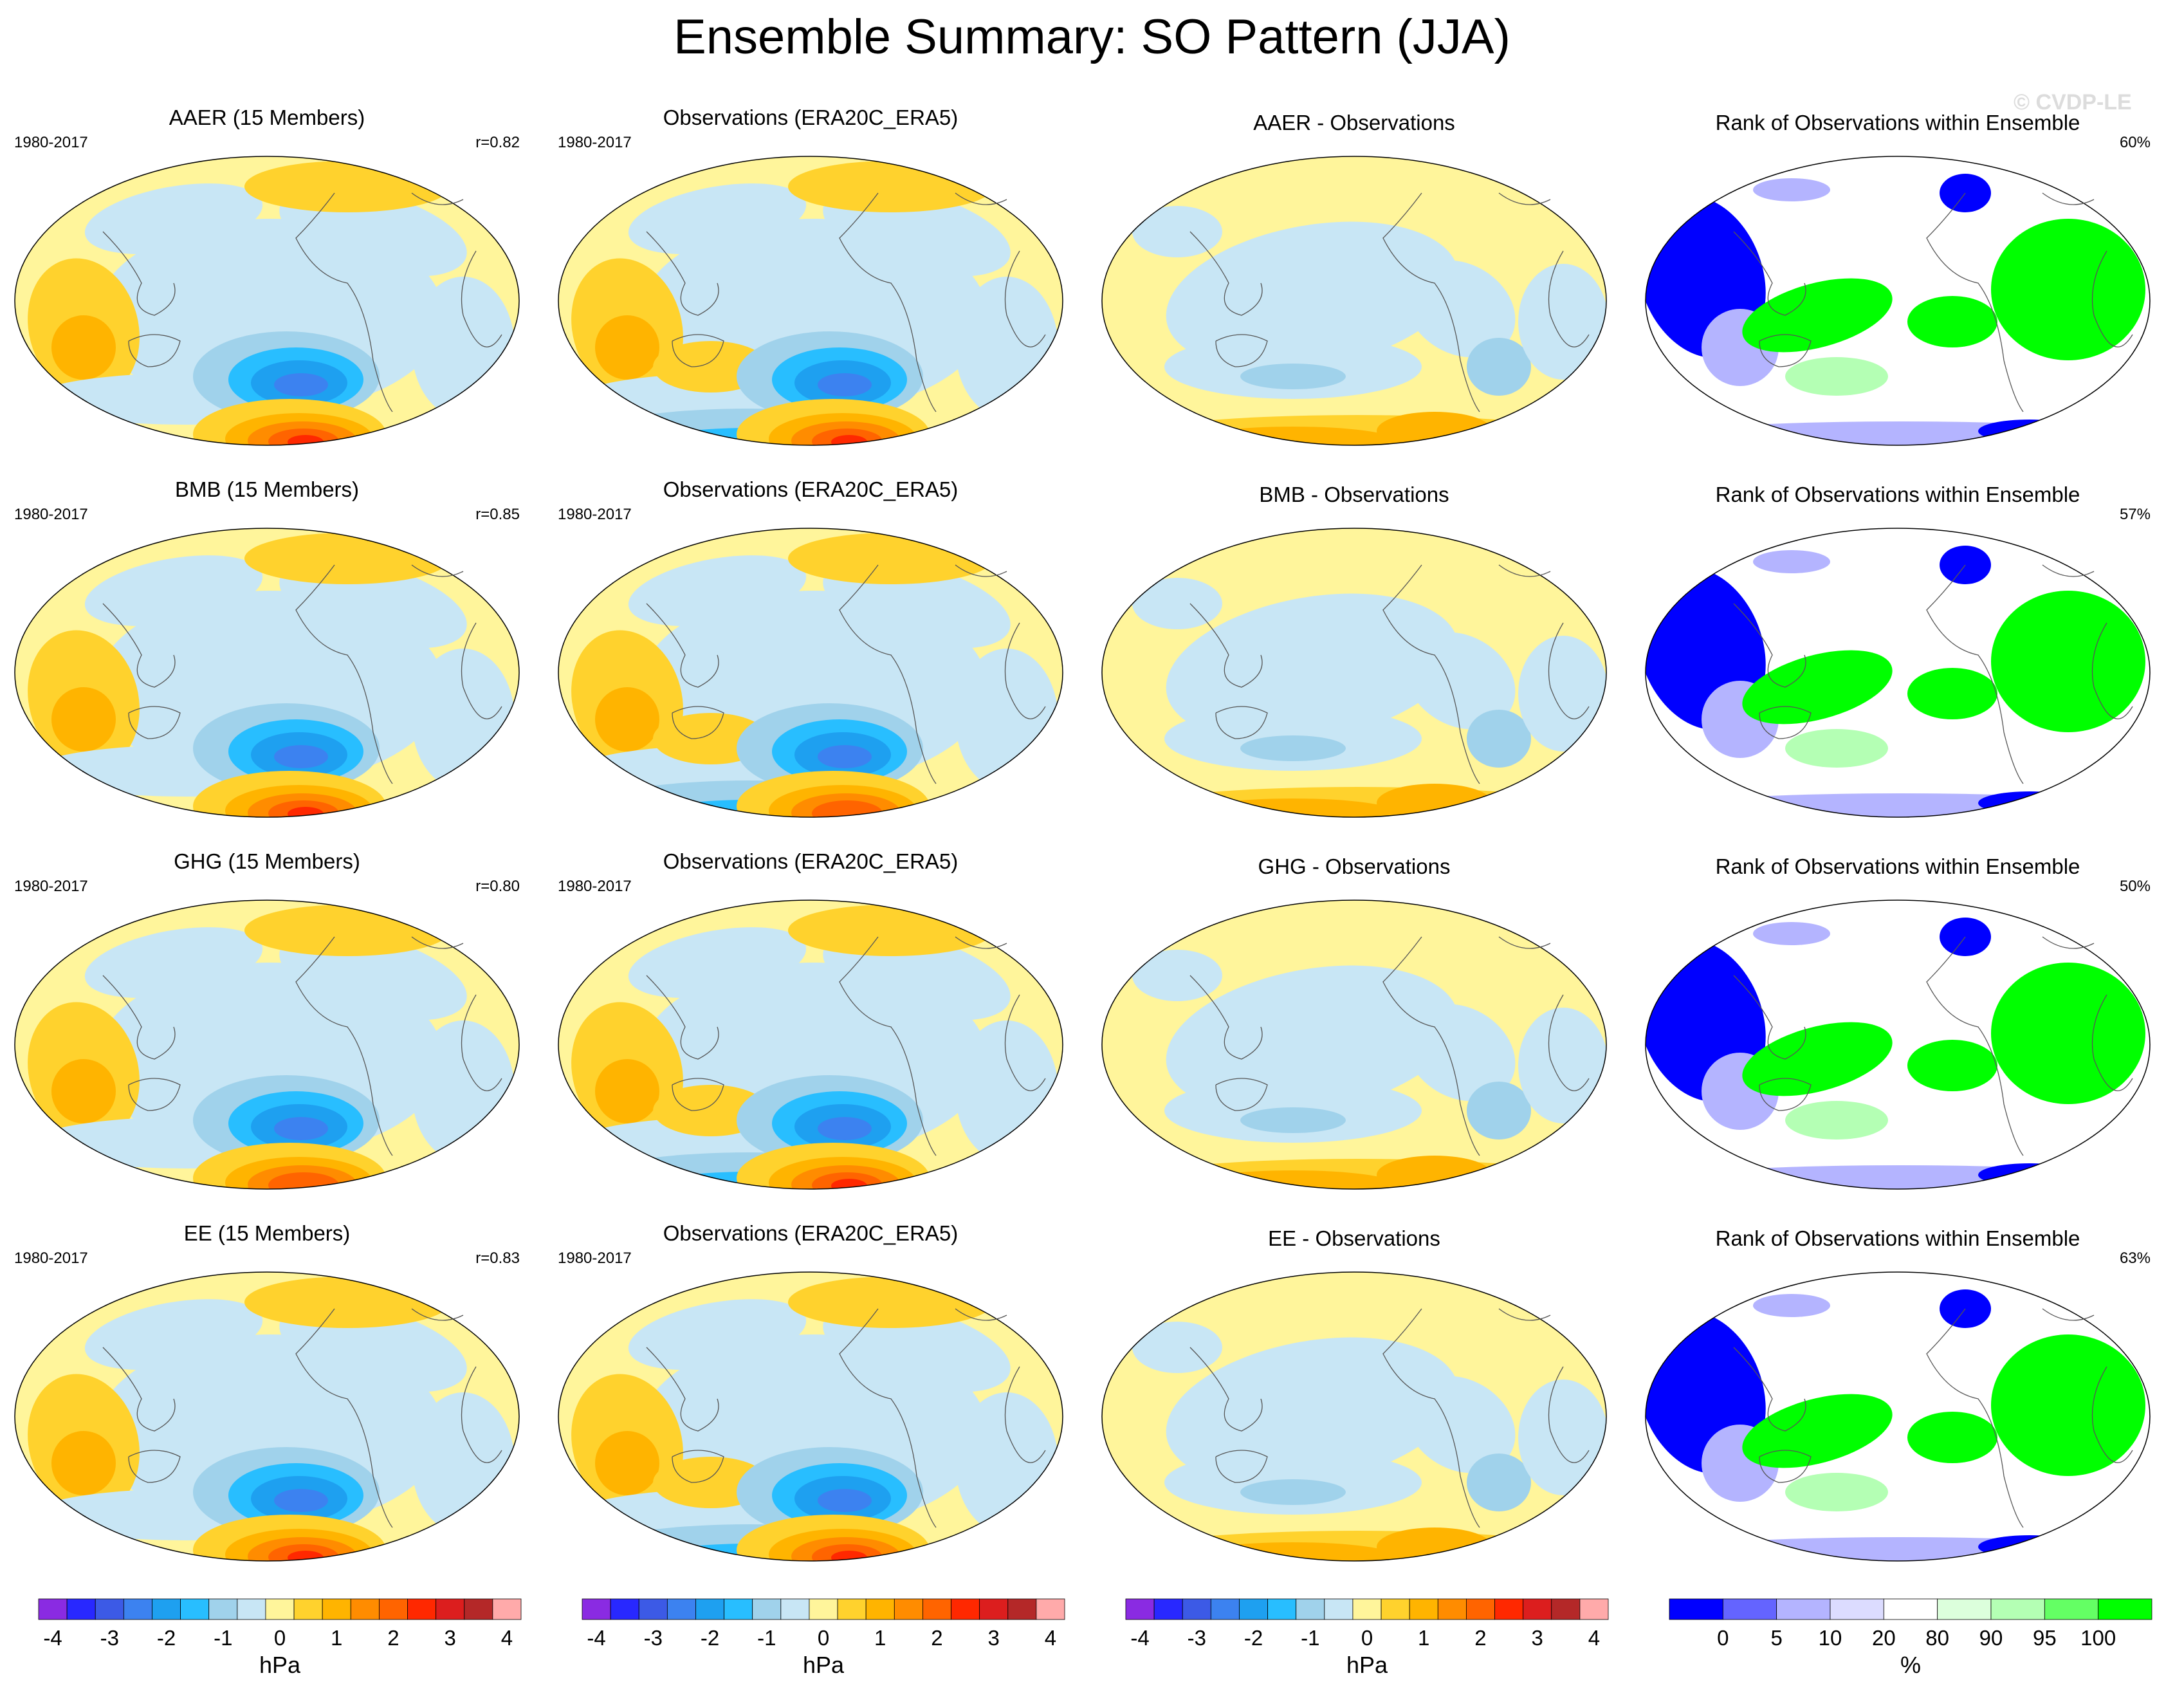 This screenshot has width=2184, height=1689. Describe the element at coordinates (280, 1638) in the screenshot. I see `colorbar-model: -4 -3 -2 -1 0 1 2 3 4 hPa` at that location.